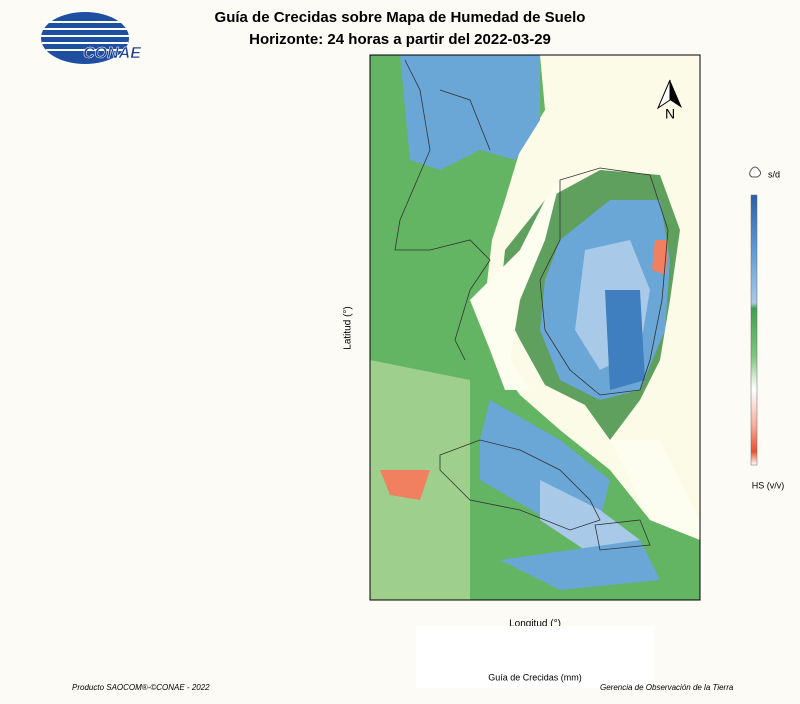 This screenshot has width=800, height=704. I want to click on north-arrow: N, so click(669, 100).